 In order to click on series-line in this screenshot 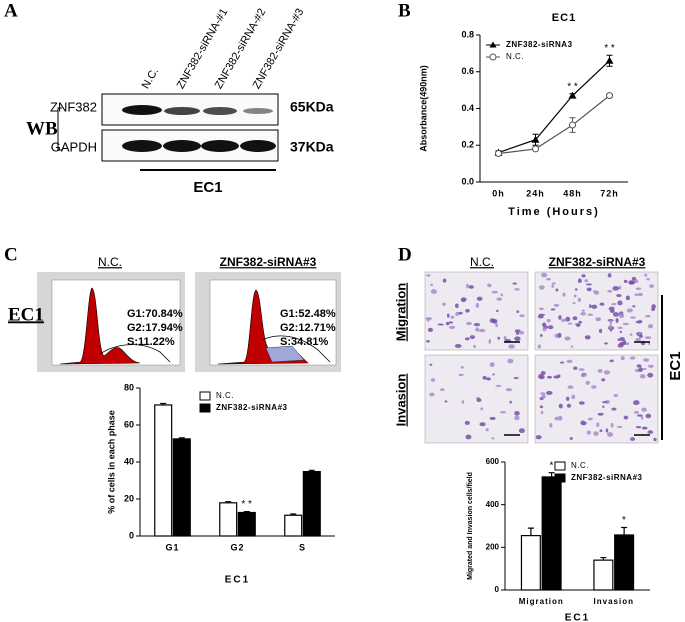, I will do `click(554, 107)`.